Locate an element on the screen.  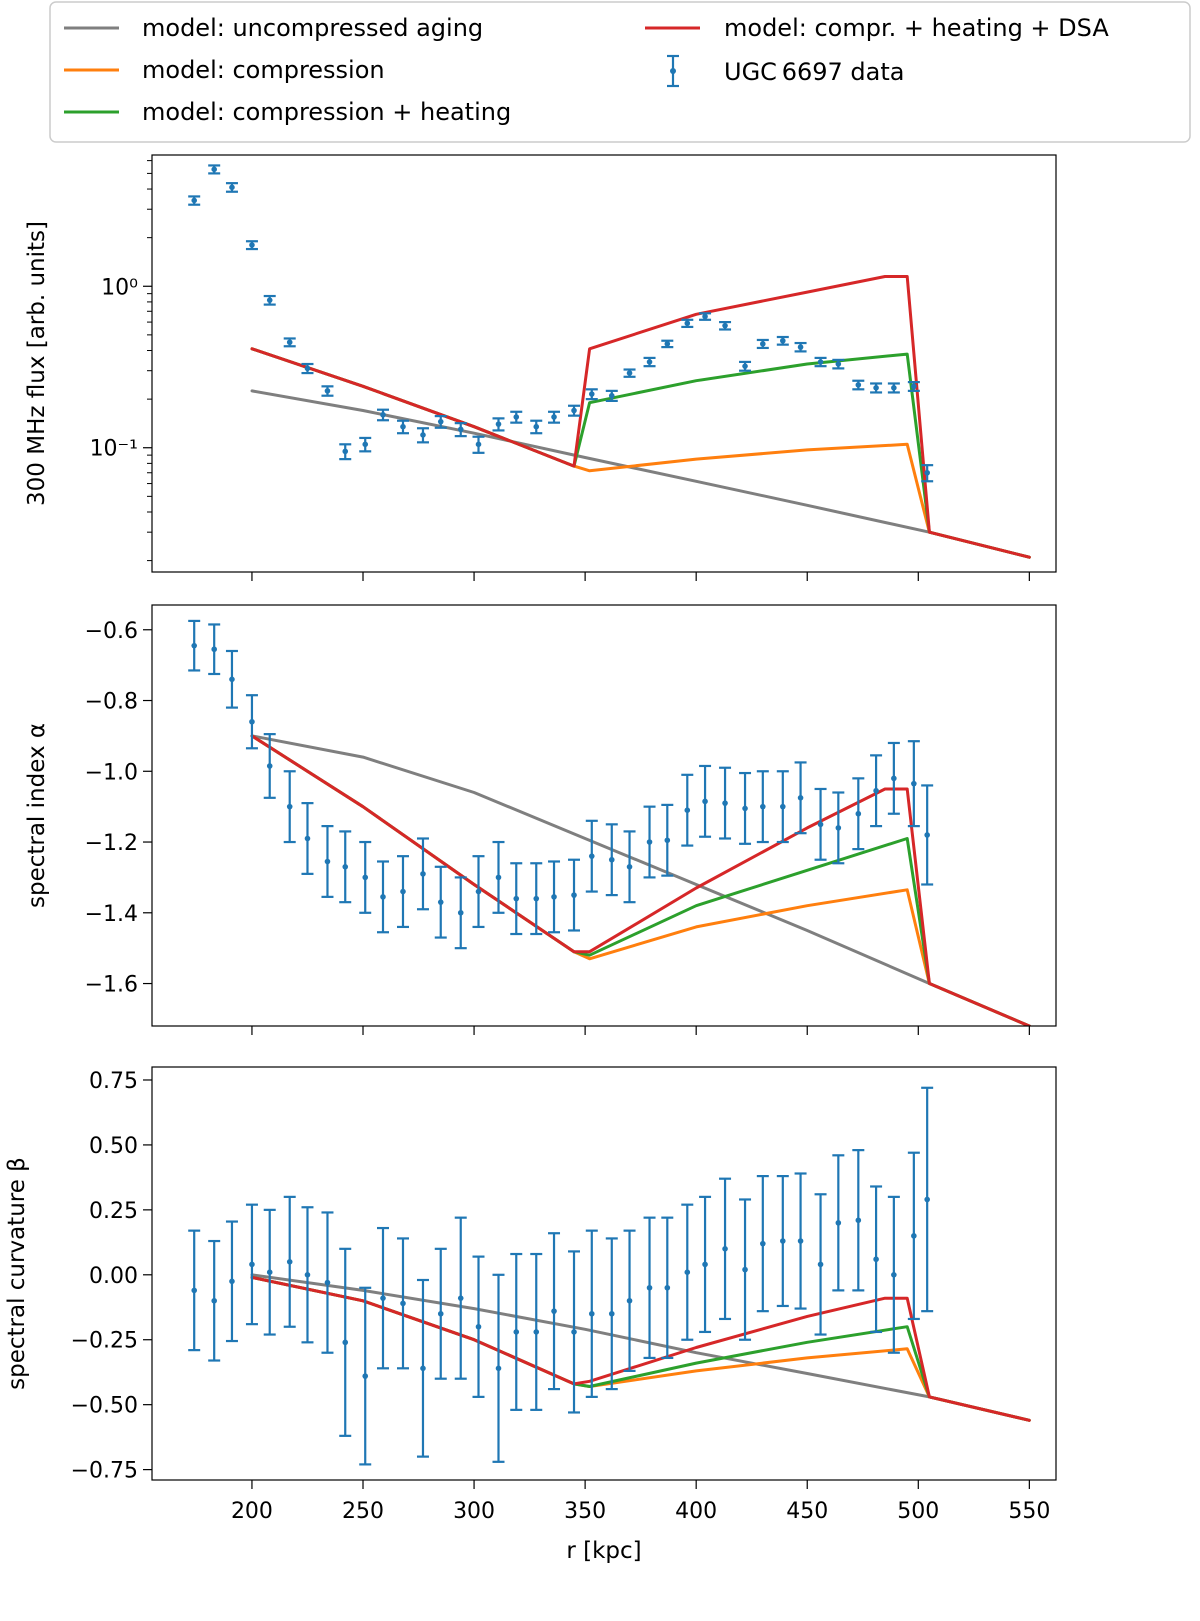
y-axis-label: spectral index α is located at coordinates (37, 815).